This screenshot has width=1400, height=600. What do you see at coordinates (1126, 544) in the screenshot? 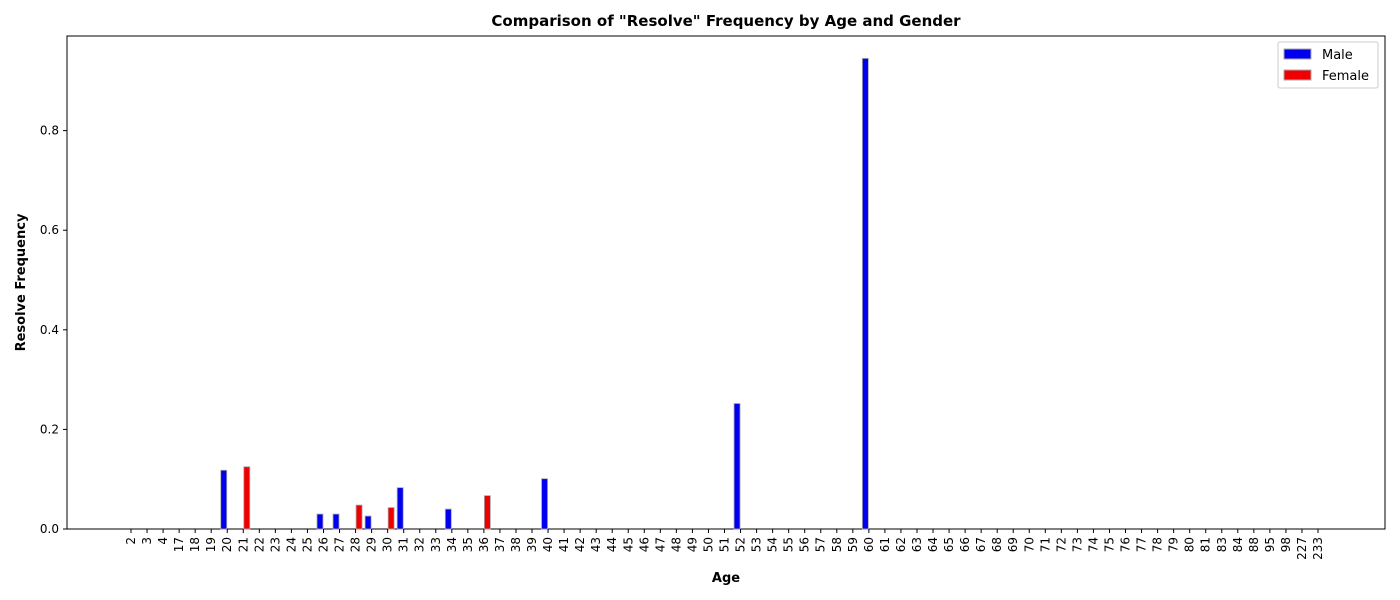
I see `x-tick-label: 76` at bounding box center [1126, 544].